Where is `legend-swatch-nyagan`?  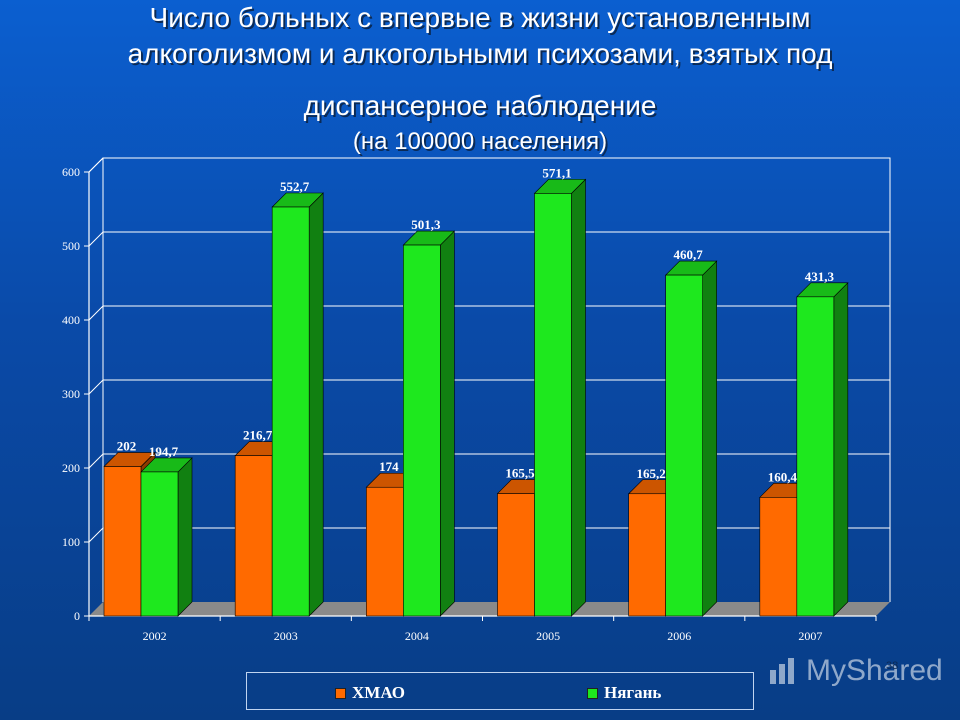 legend-swatch-nyagan is located at coordinates (592, 693).